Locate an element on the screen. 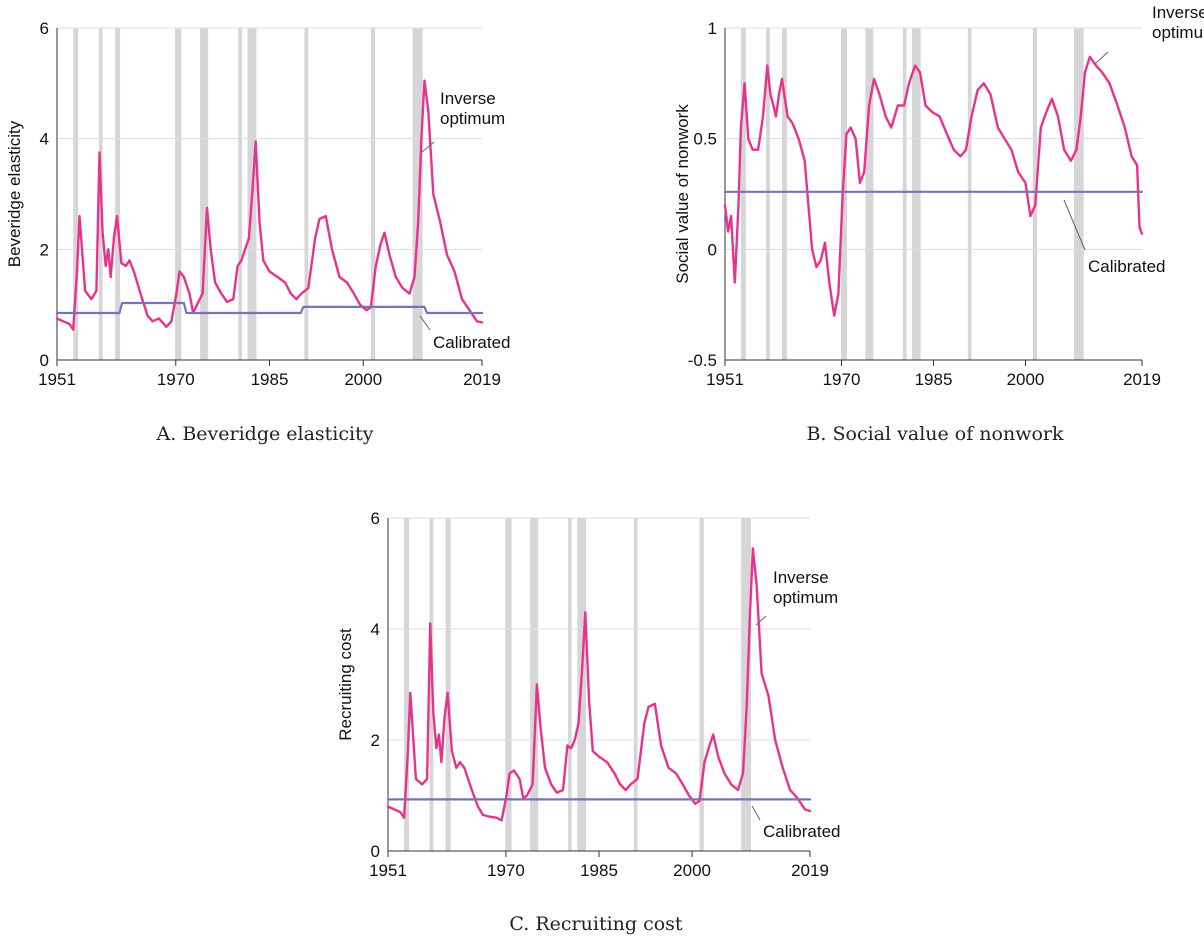 The image size is (1204, 945). panel-b-xtick-label-2: 1985 is located at coordinates (934, 379).